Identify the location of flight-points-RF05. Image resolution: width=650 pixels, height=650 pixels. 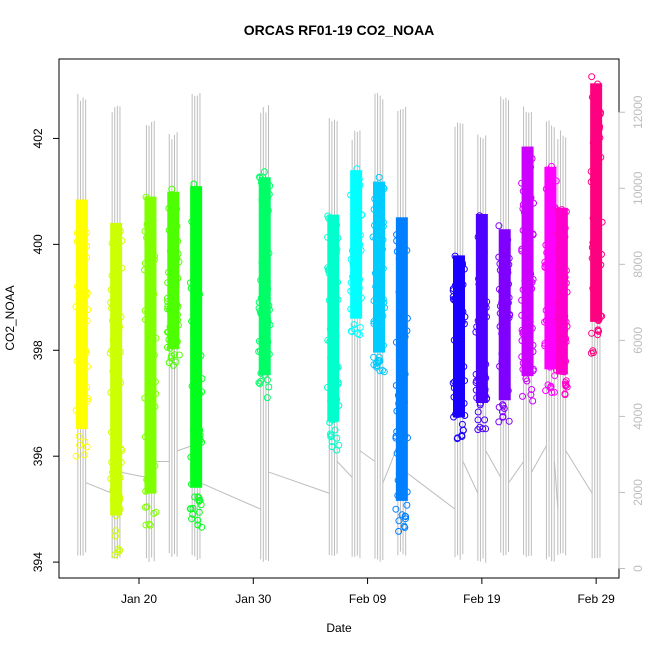
(196, 355).